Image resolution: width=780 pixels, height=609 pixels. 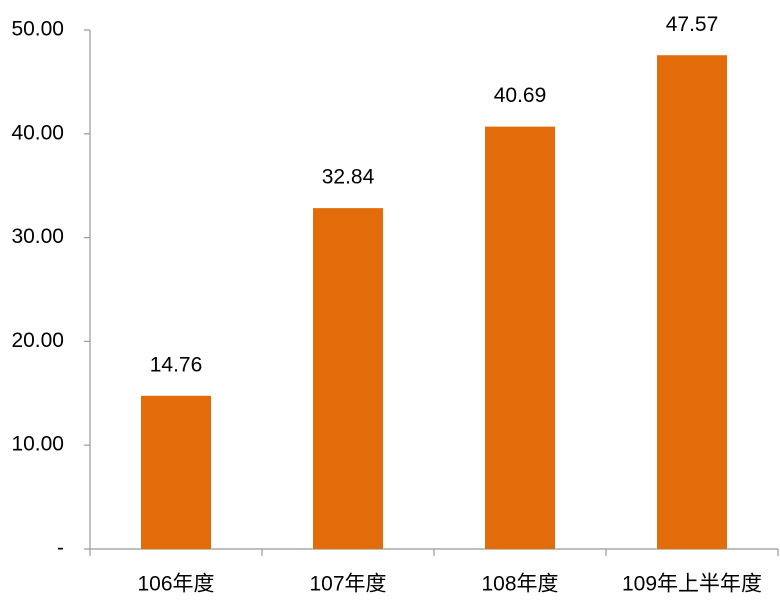 What do you see at coordinates (37, 340) in the screenshot?
I see `y-tick-label: 20.00` at bounding box center [37, 340].